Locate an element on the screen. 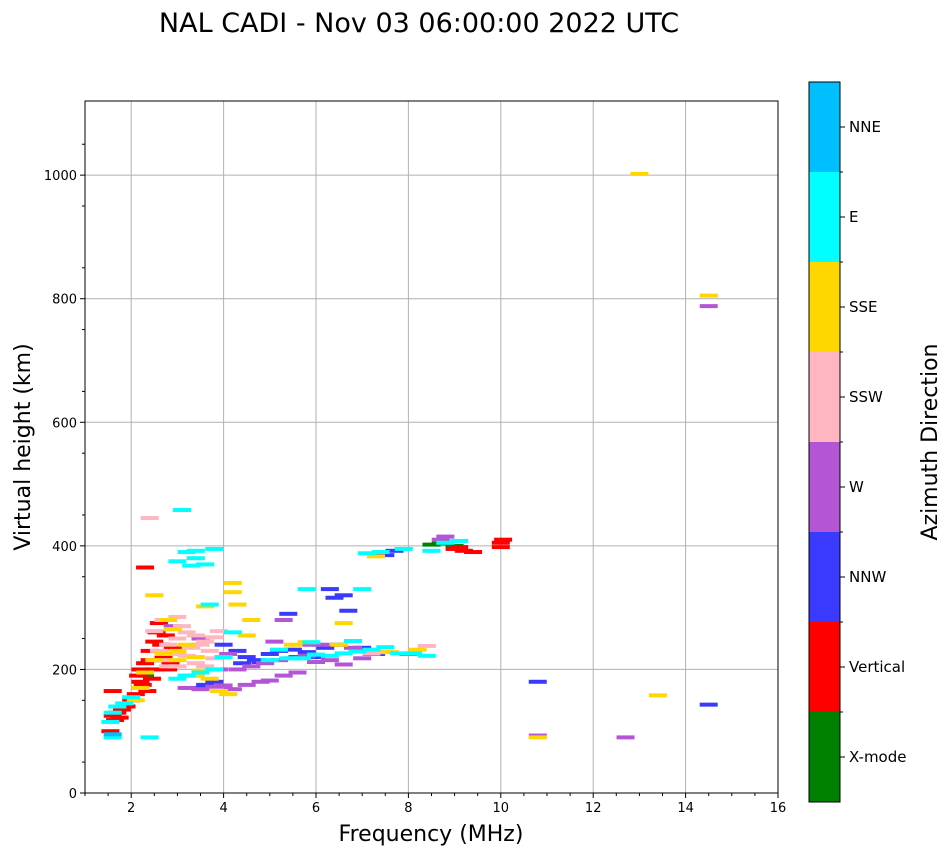 This screenshot has height=856, width=951. y-tick-label: 1000 is located at coordinates (60, 176).